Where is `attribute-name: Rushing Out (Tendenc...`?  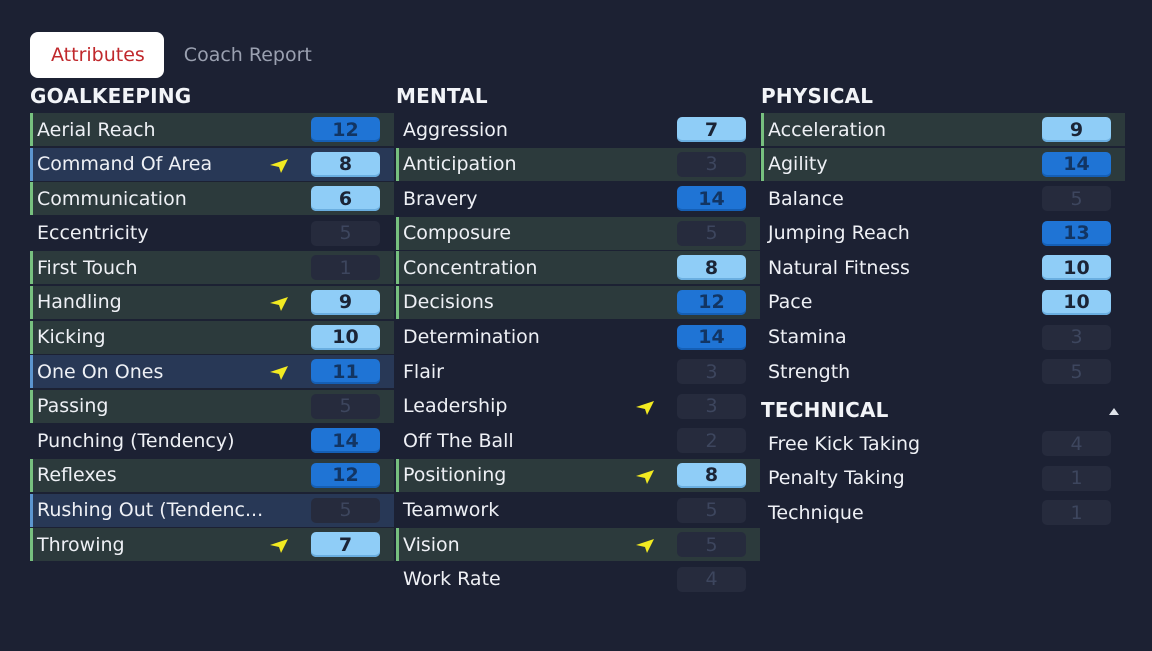 attribute-name: Rushing Out (Tendenc... is located at coordinates (150, 510).